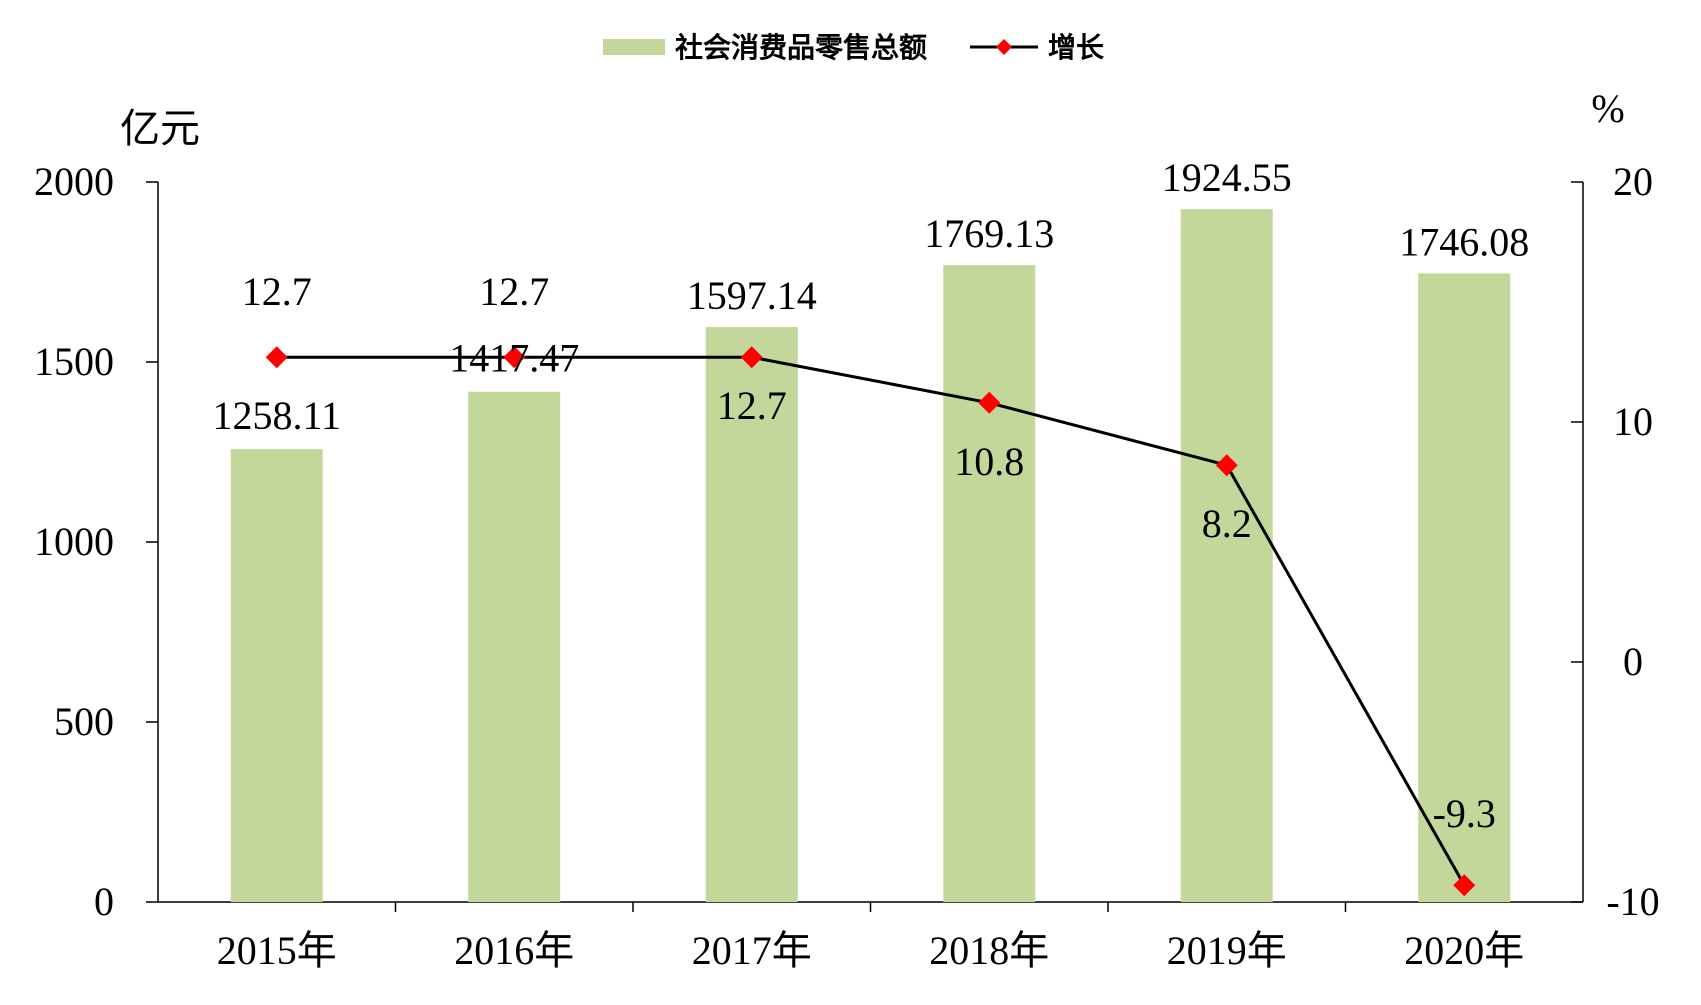 The width and height of the screenshot is (1701, 1005). What do you see at coordinates (801, 47) in the screenshot?
I see `legend-label-retail-sales: 社会消费品零售总额` at bounding box center [801, 47].